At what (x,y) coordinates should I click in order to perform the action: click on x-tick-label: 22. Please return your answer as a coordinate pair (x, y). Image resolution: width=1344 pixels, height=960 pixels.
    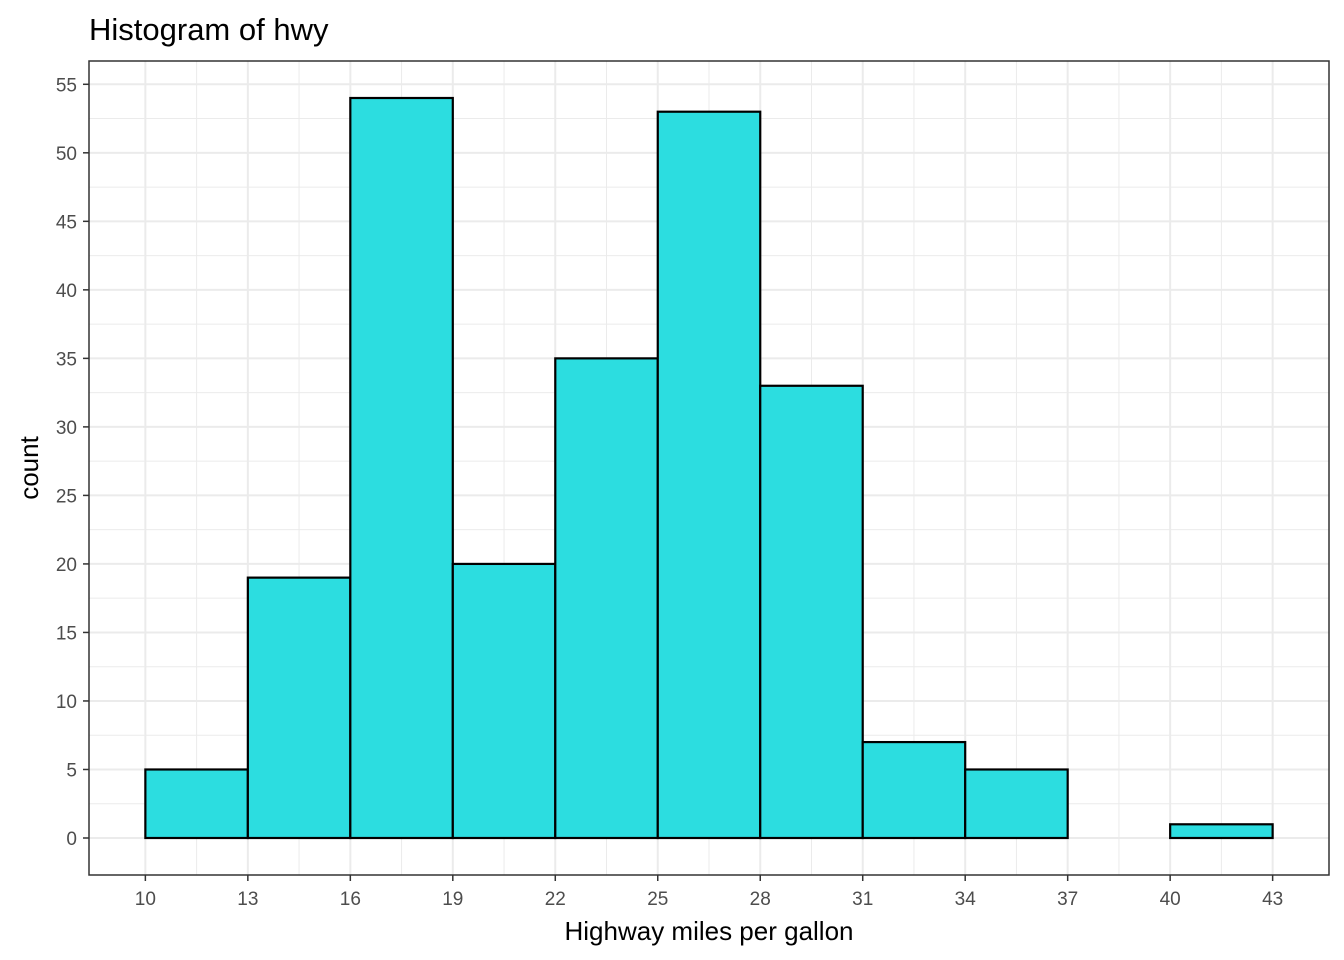
    Looking at the image, I should click on (555, 899).